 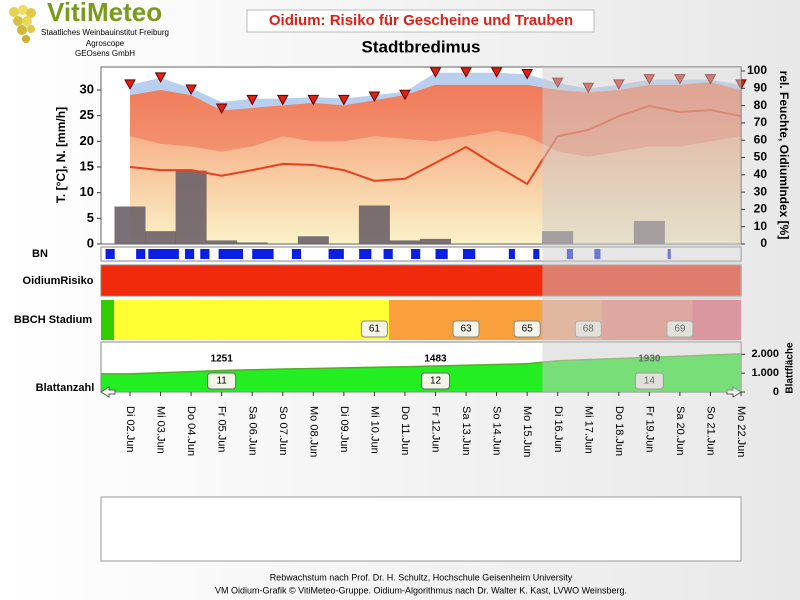 I want to click on y-tick-label: 5, so click(x=90, y=217).